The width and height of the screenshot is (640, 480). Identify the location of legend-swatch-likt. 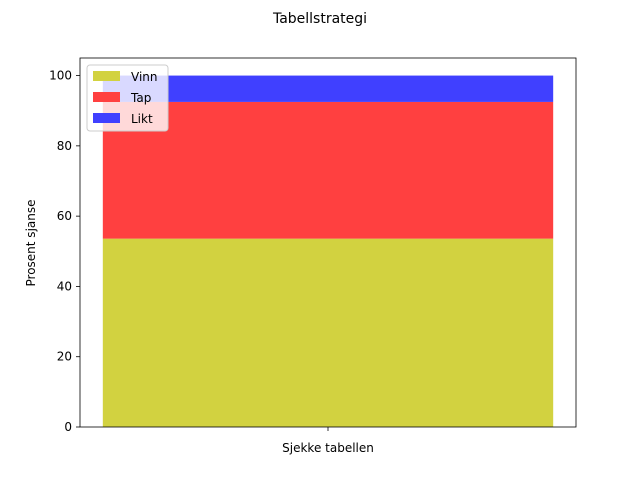
(106, 118).